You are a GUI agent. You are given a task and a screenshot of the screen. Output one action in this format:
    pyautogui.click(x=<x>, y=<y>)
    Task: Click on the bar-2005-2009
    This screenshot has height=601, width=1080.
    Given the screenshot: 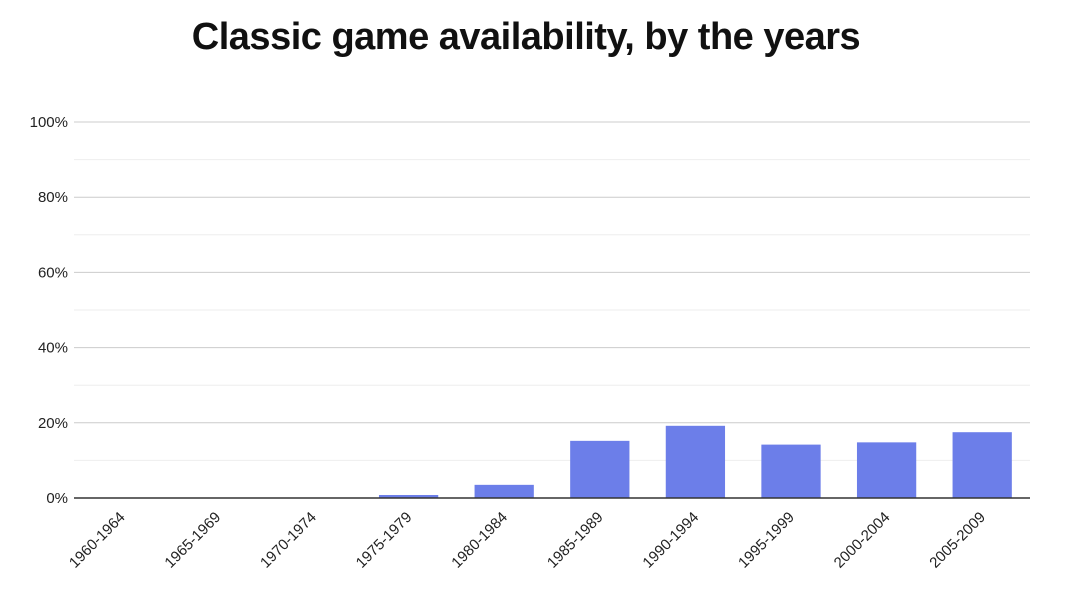 What is the action you would take?
    pyautogui.click(x=982, y=465)
    